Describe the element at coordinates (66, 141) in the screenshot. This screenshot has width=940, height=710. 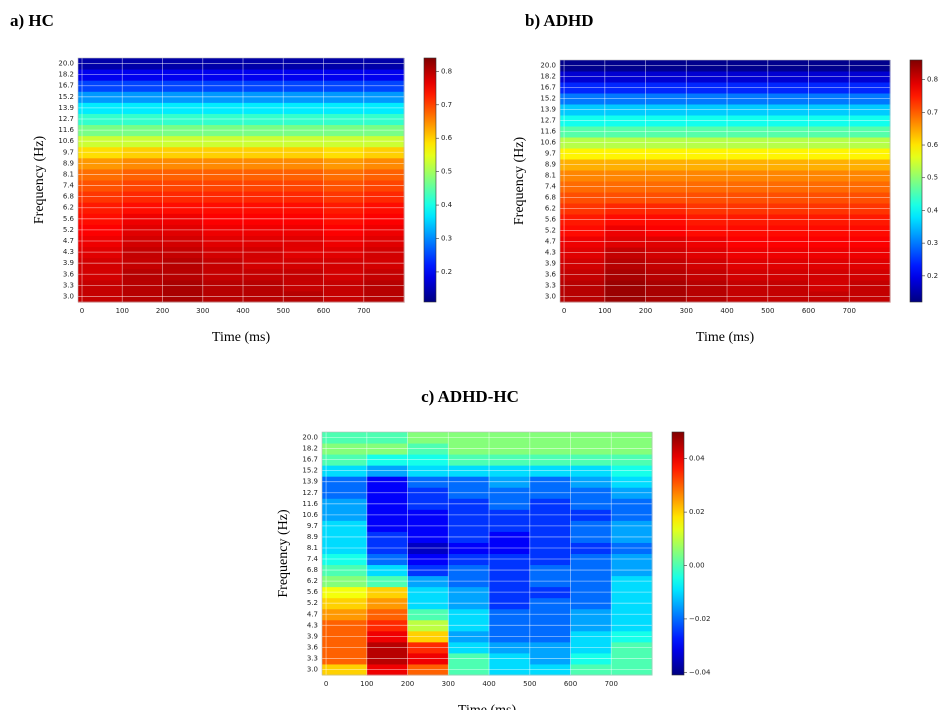
I see `y-tick-label: 10.6` at that location.